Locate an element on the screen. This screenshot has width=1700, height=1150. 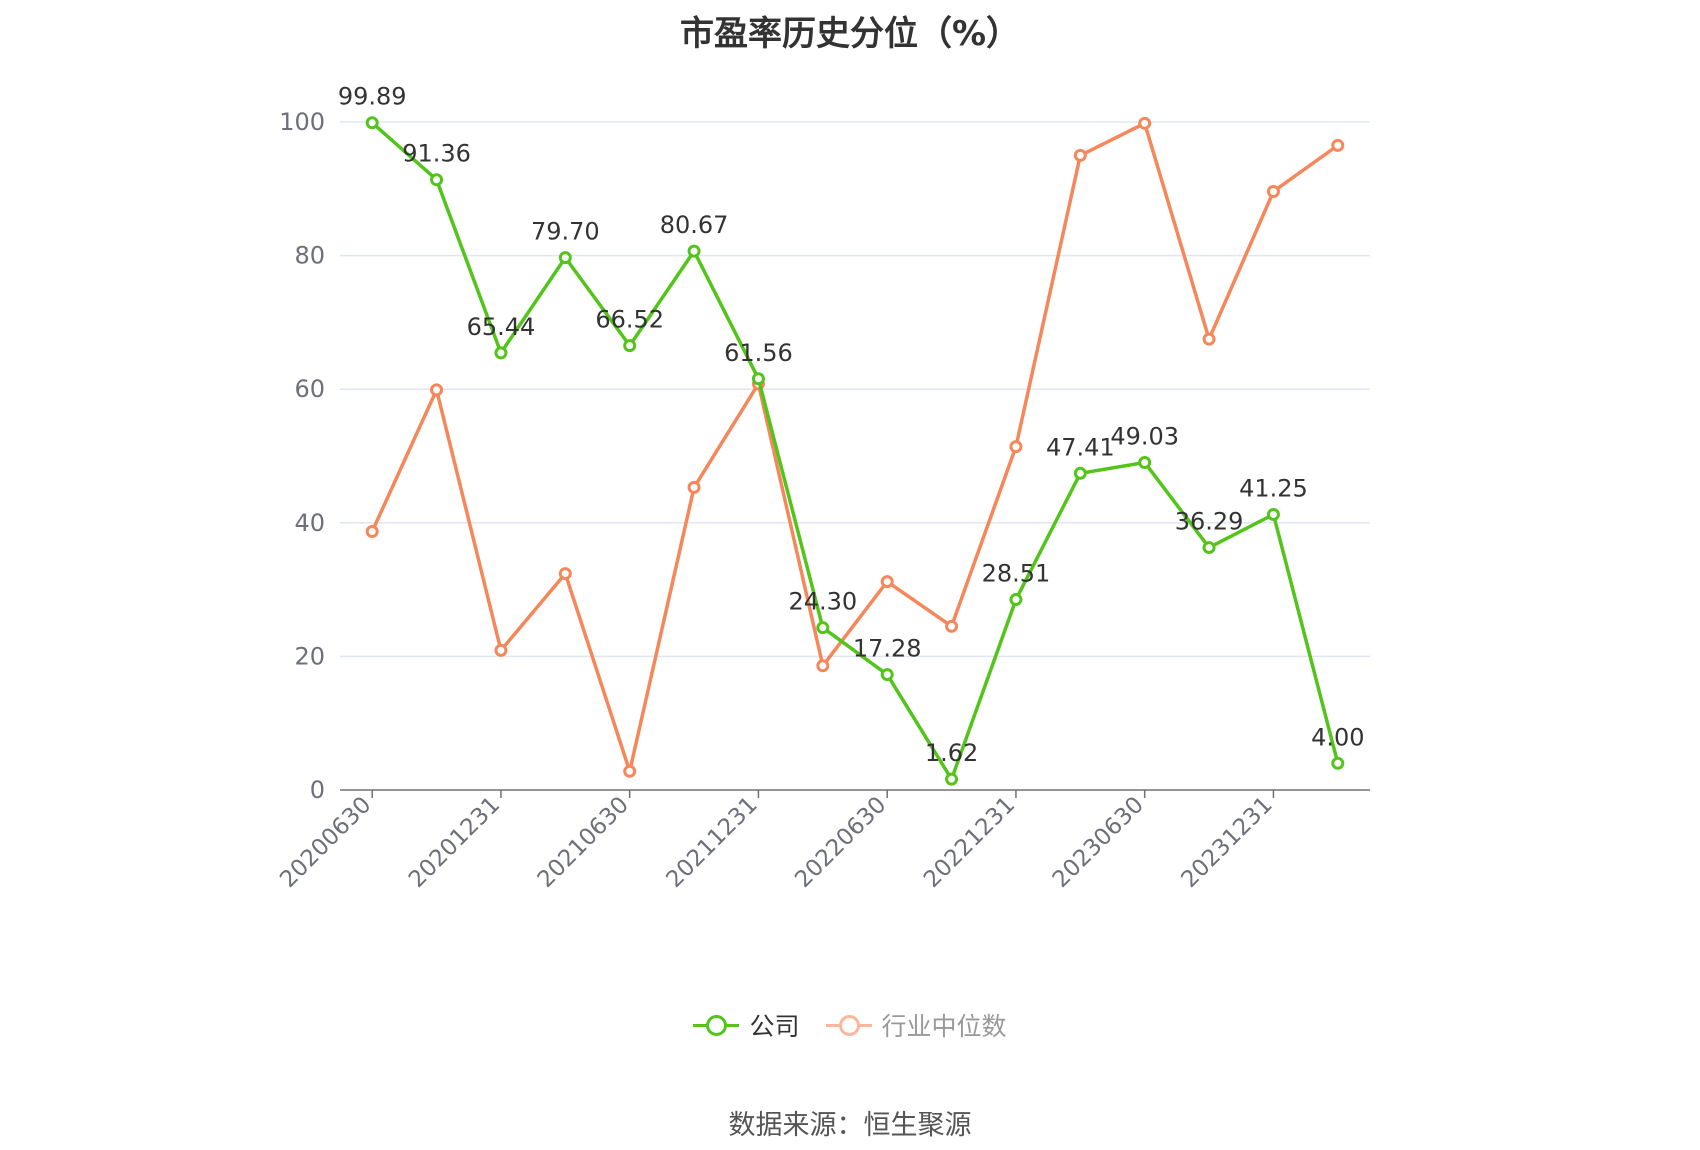
y-tick-label: 20 is located at coordinates (309, 656).